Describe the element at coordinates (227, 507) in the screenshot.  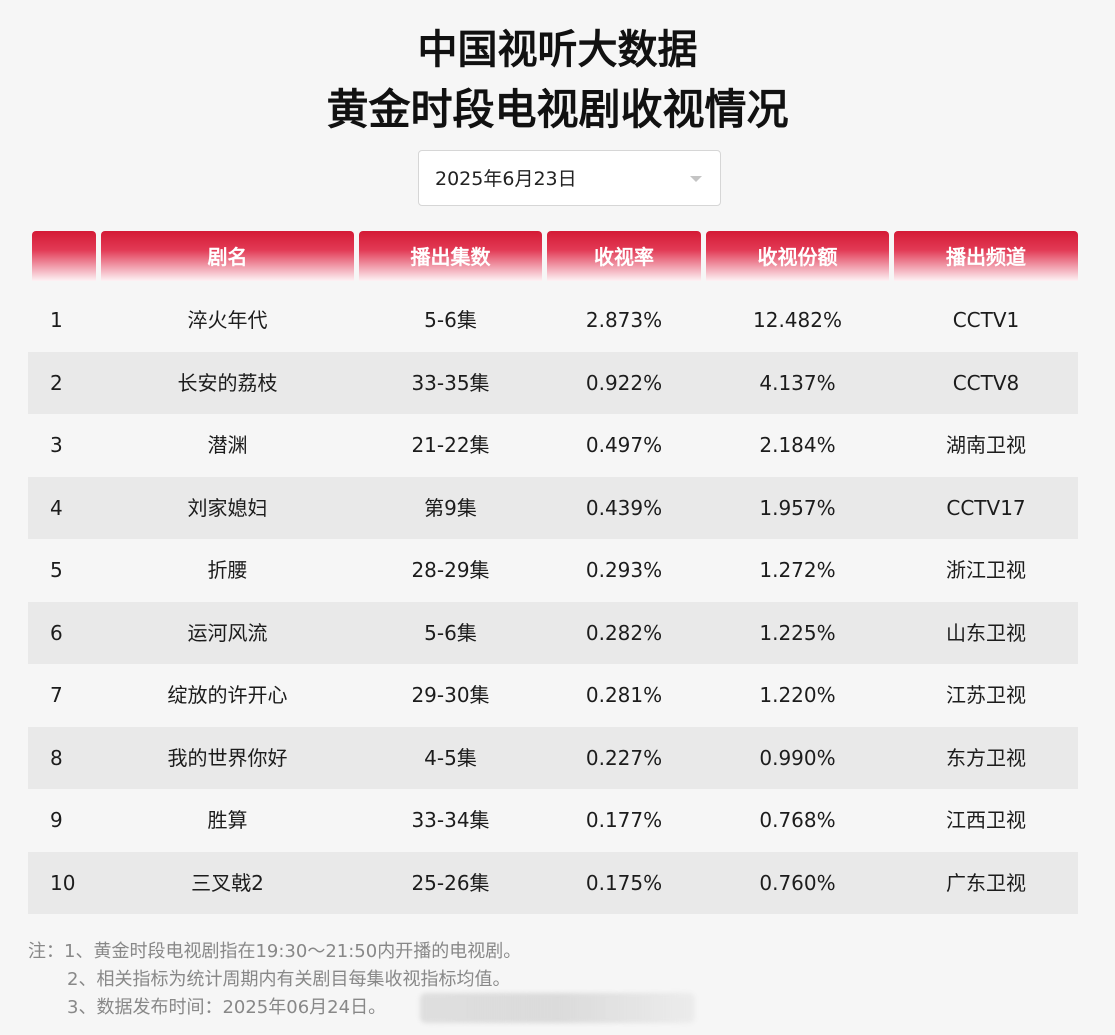
I see `cell-drama-name: 刘家媳妇` at that location.